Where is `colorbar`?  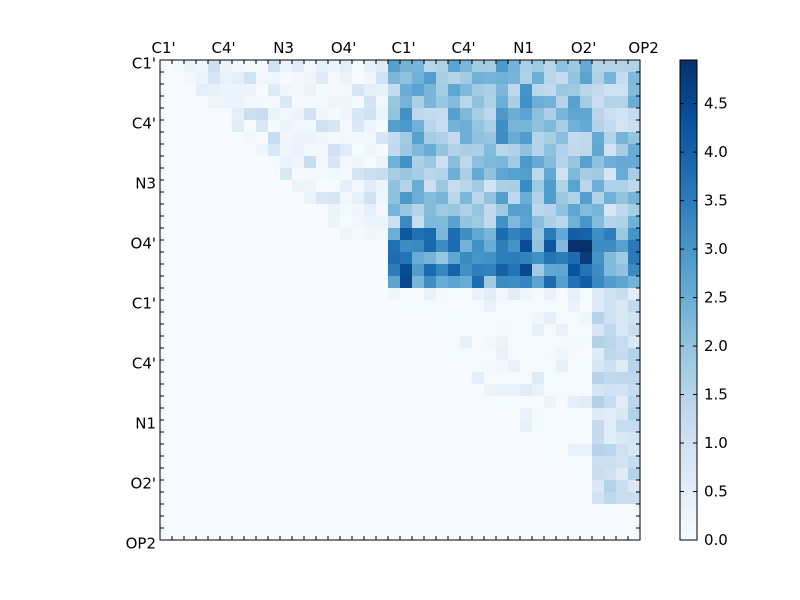 colorbar is located at coordinates (688, 300).